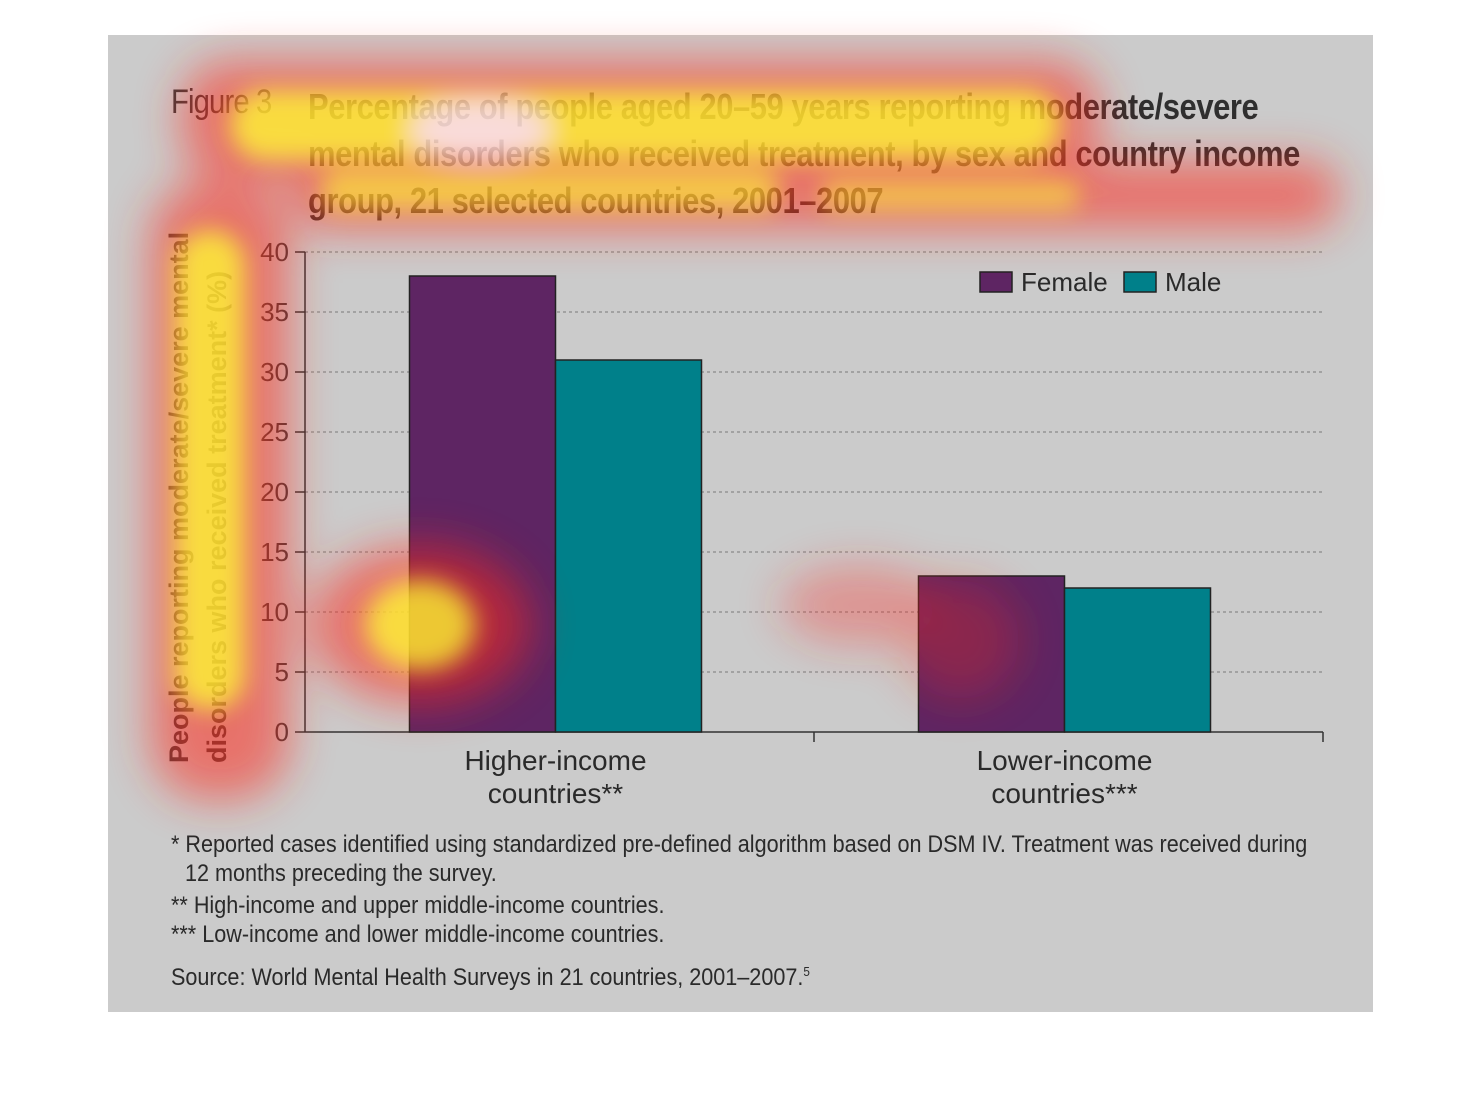 This screenshot has width=1482, height=1106. I want to click on legend-label-female: Female, so click(1064, 282).